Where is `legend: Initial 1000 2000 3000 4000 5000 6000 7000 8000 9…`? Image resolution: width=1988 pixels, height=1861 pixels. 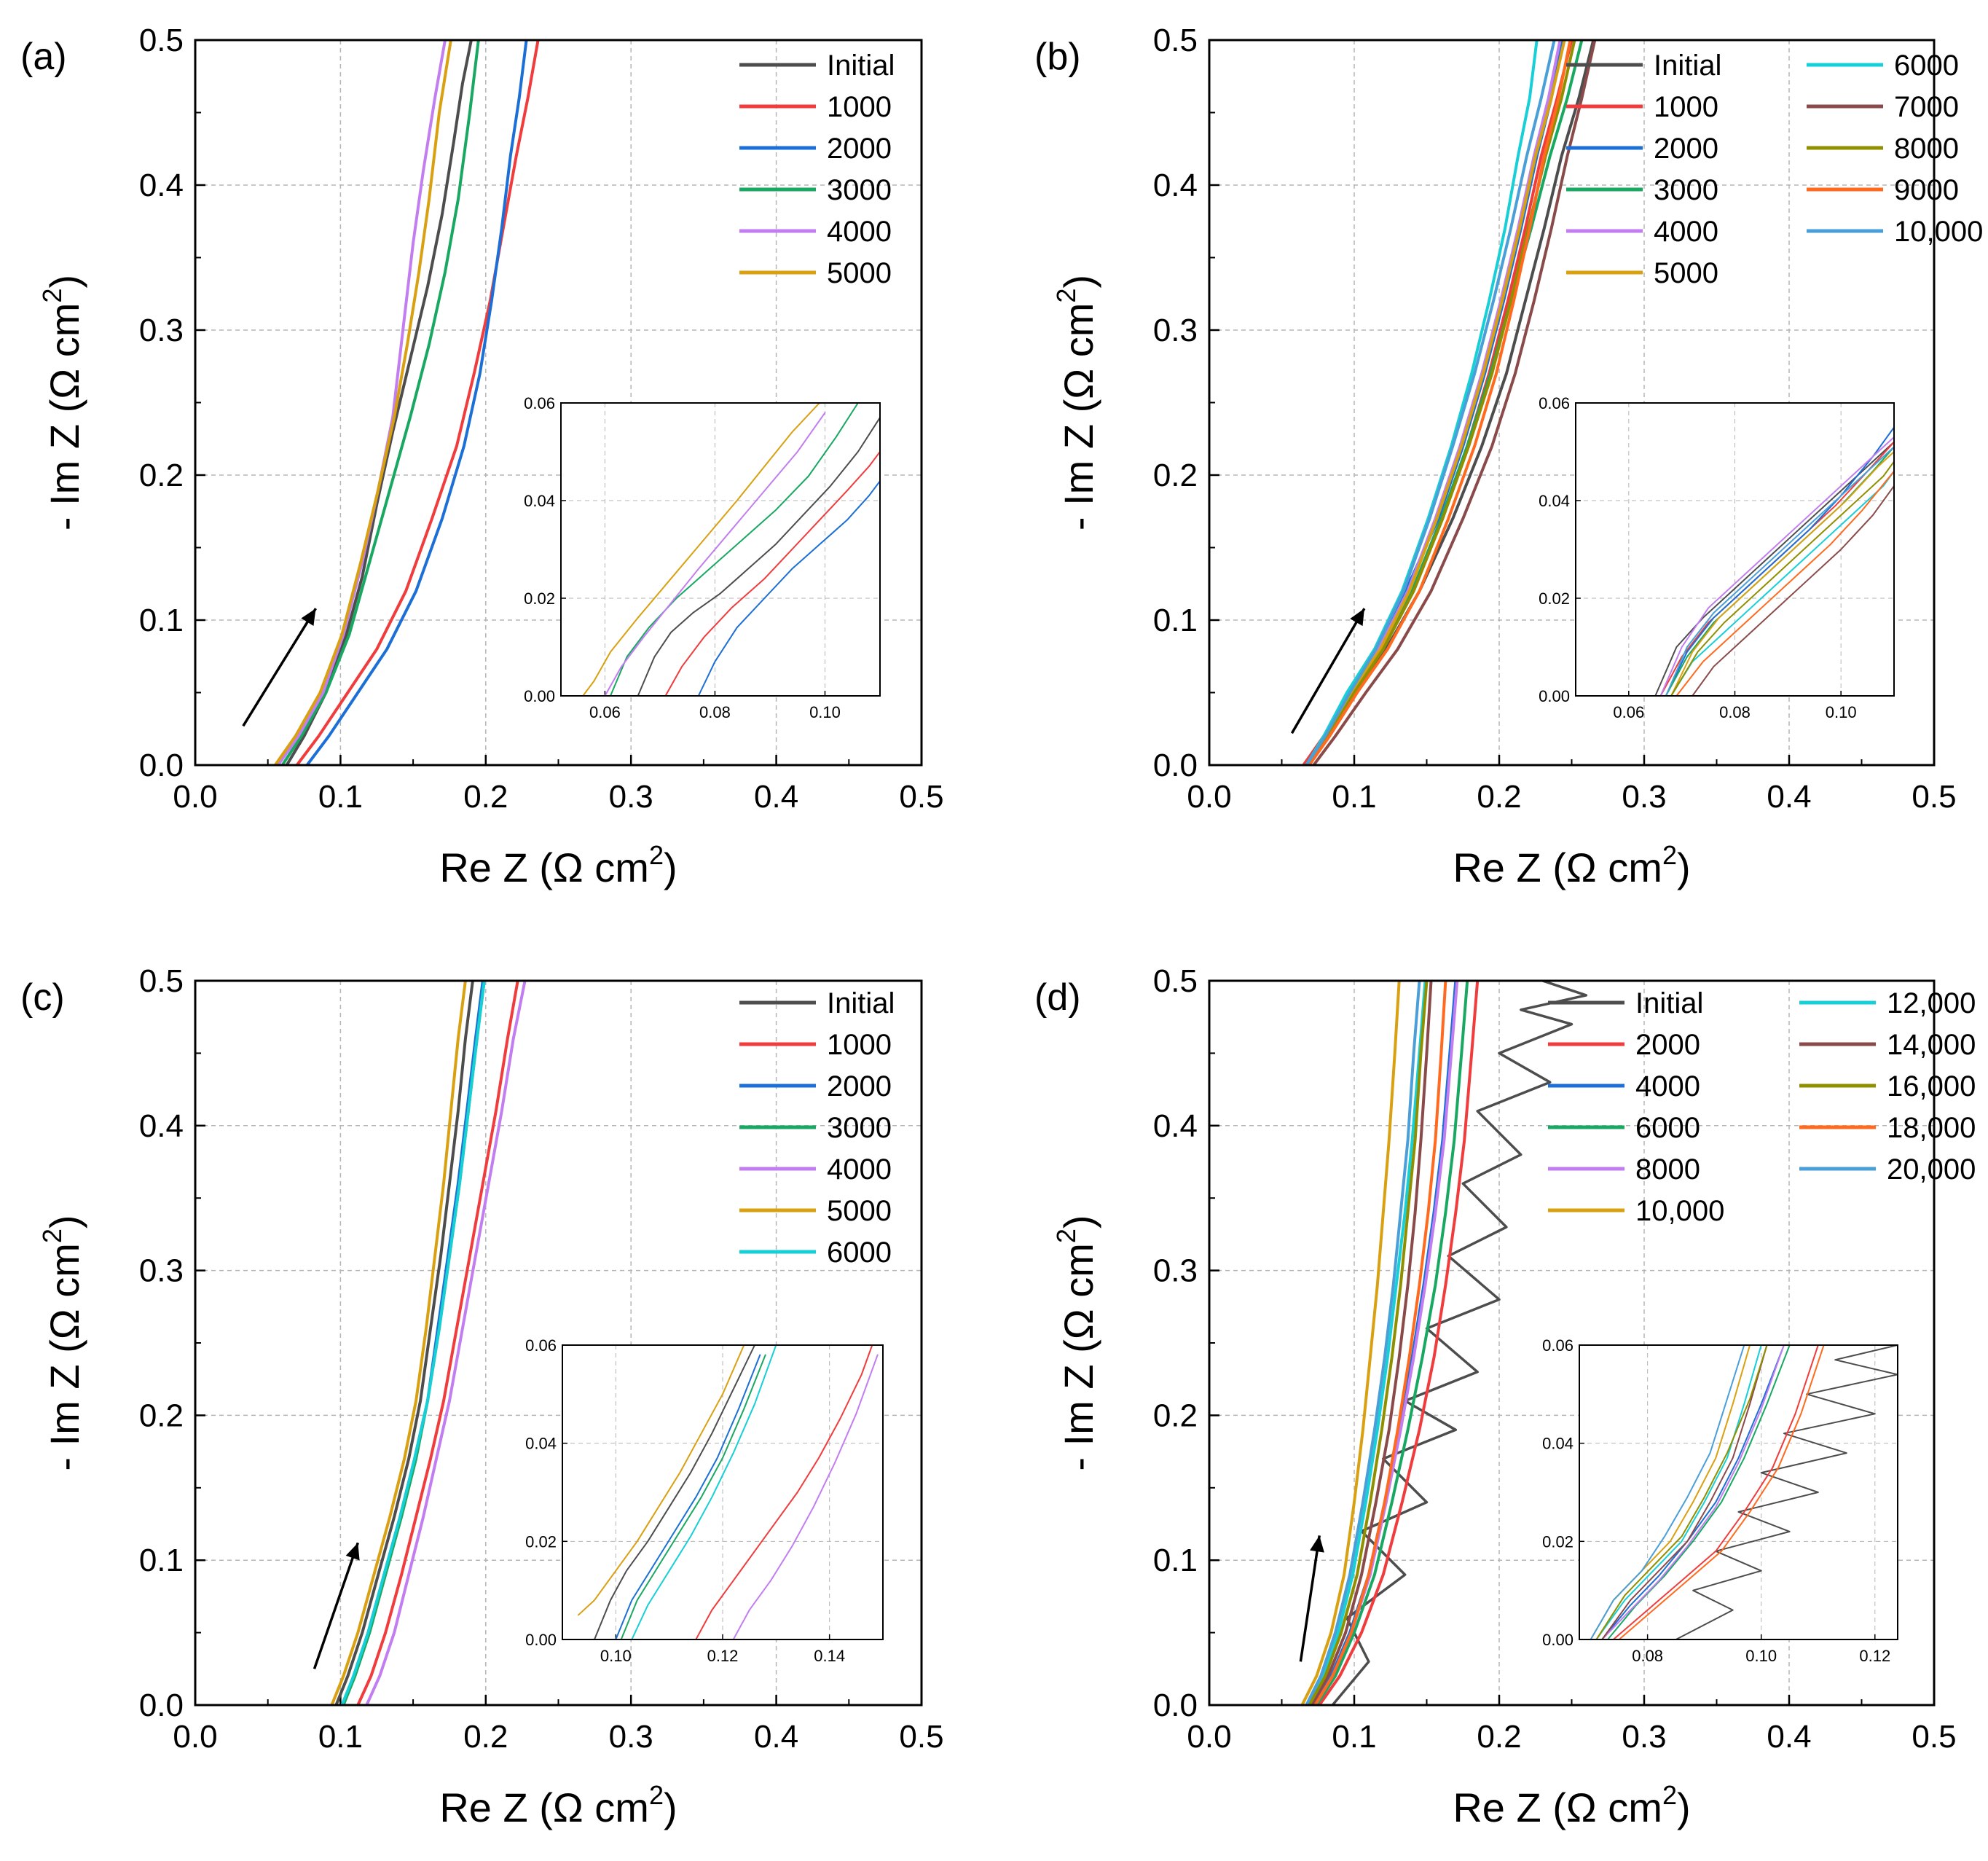
legend: Initial 1000 2000 3000 4000 5000 6000 7000 8000 9… is located at coordinates (1775, 170).